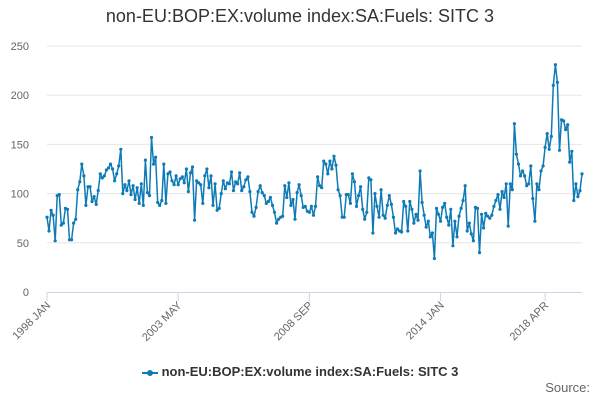 The image size is (600, 400). Describe the element at coordinates (425, 321) in the screenshot. I see `x-tick-label: 2014 JAN` at that location.